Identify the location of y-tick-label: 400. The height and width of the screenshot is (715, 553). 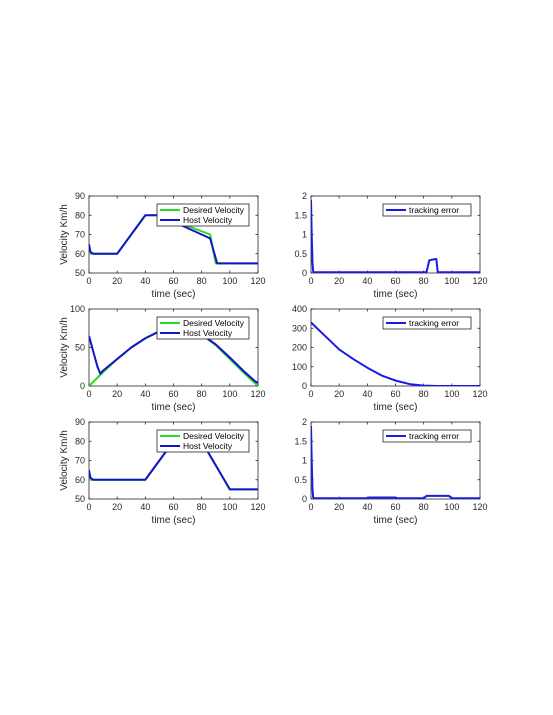
(299, 309).